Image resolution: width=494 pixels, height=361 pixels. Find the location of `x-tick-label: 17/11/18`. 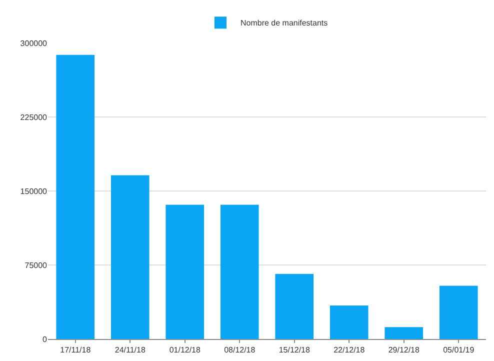

x-tick-label: 17/11/18 is located at coordinates (76, 350).